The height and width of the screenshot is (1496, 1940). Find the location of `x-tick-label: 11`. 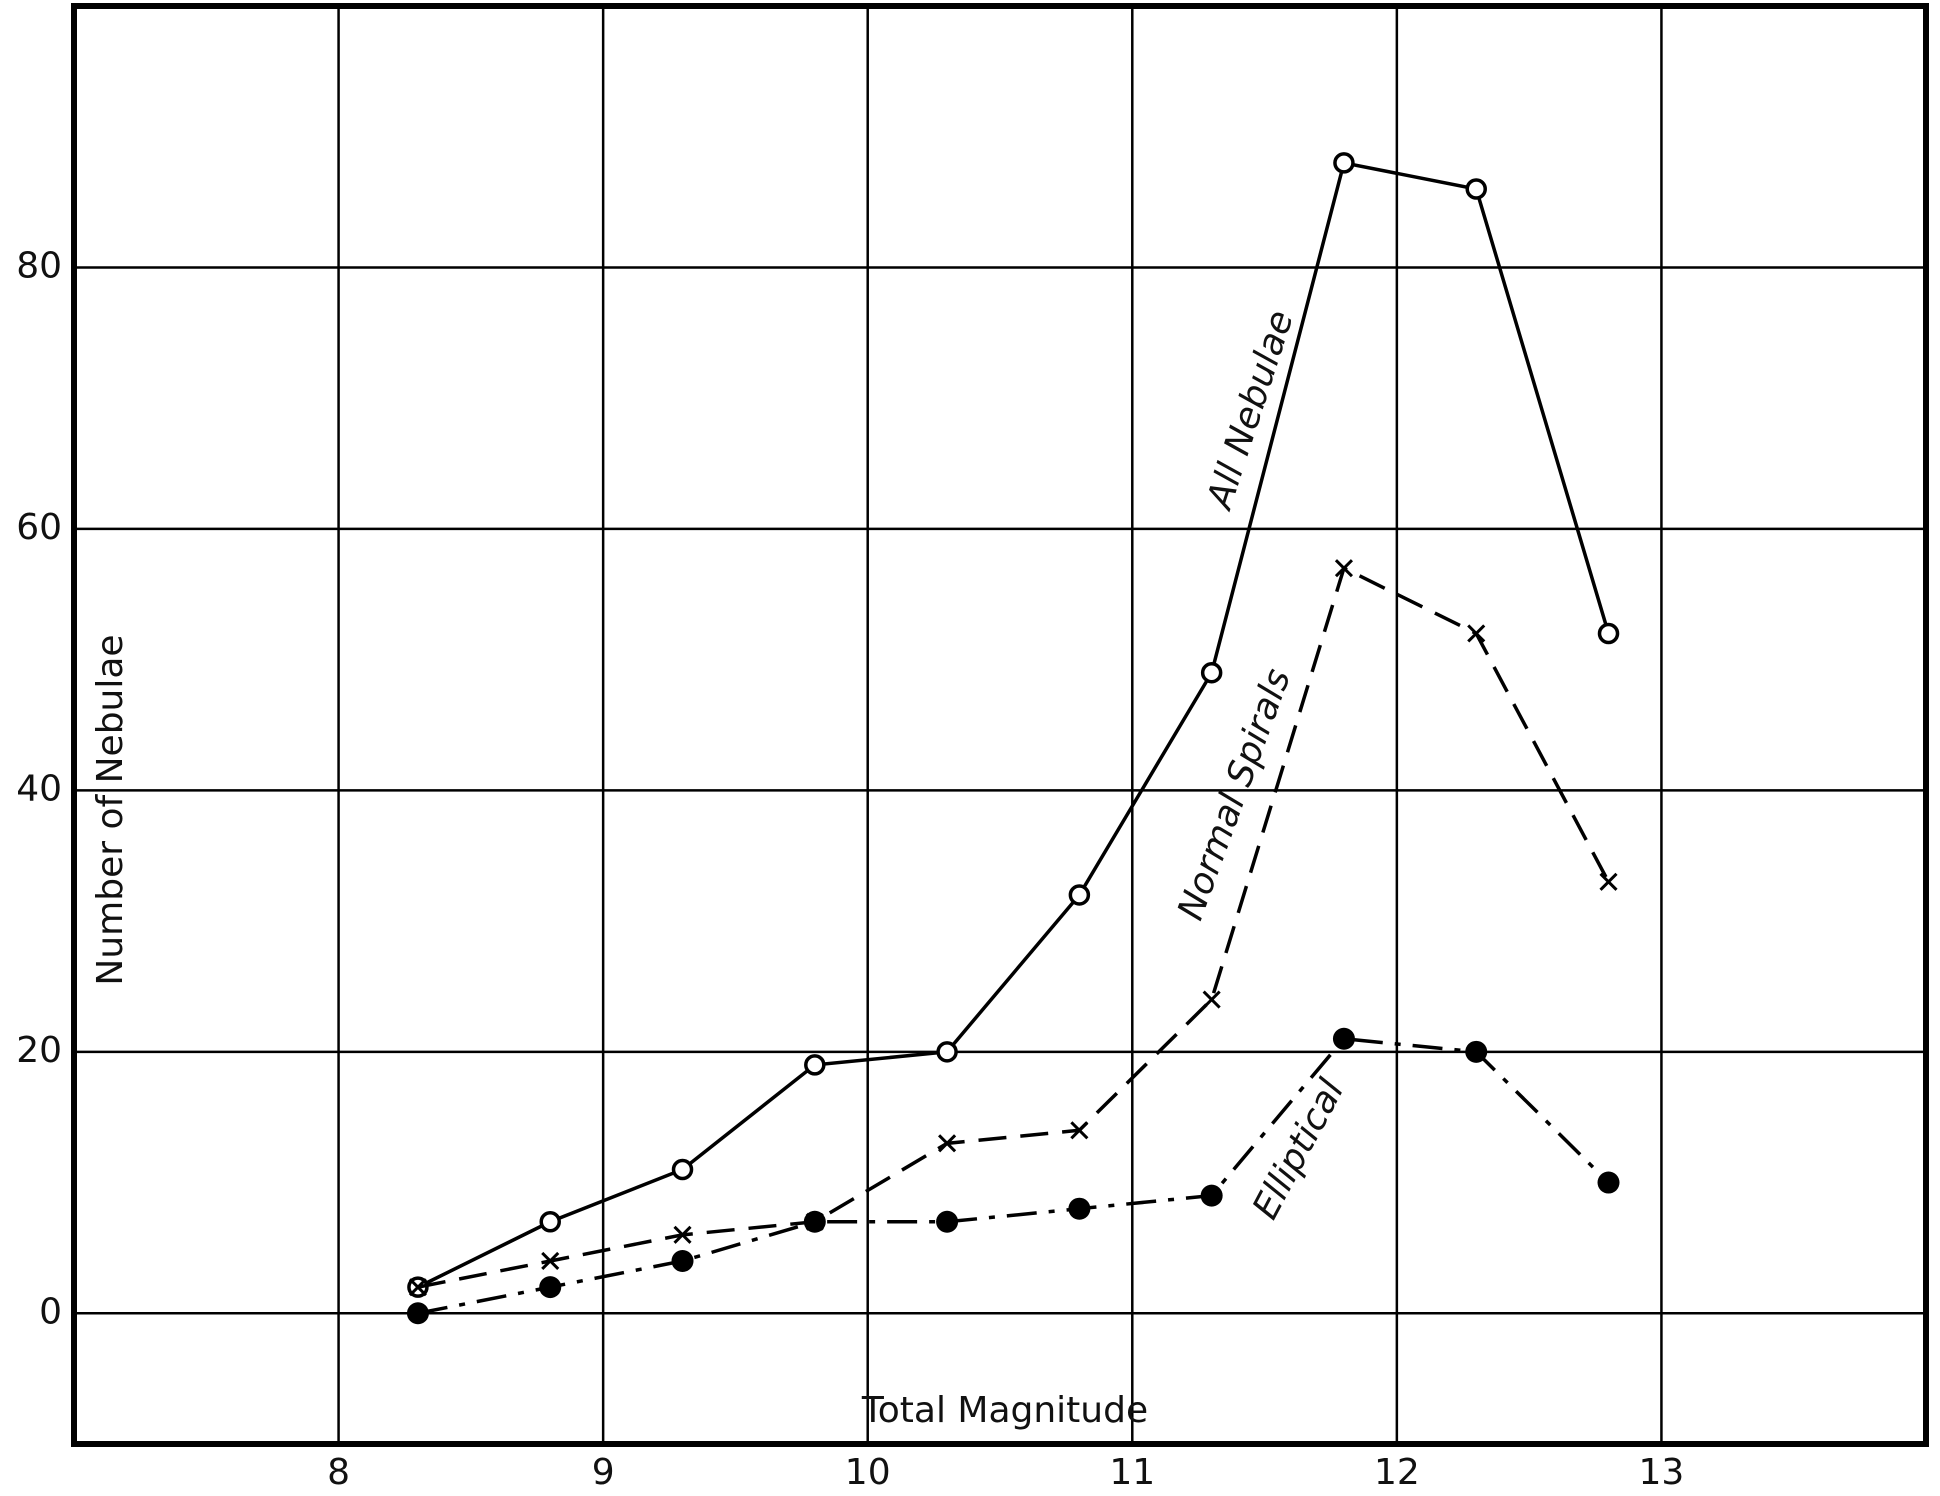

x-tick-label: 11 is located at coordinates (1132, 1472).